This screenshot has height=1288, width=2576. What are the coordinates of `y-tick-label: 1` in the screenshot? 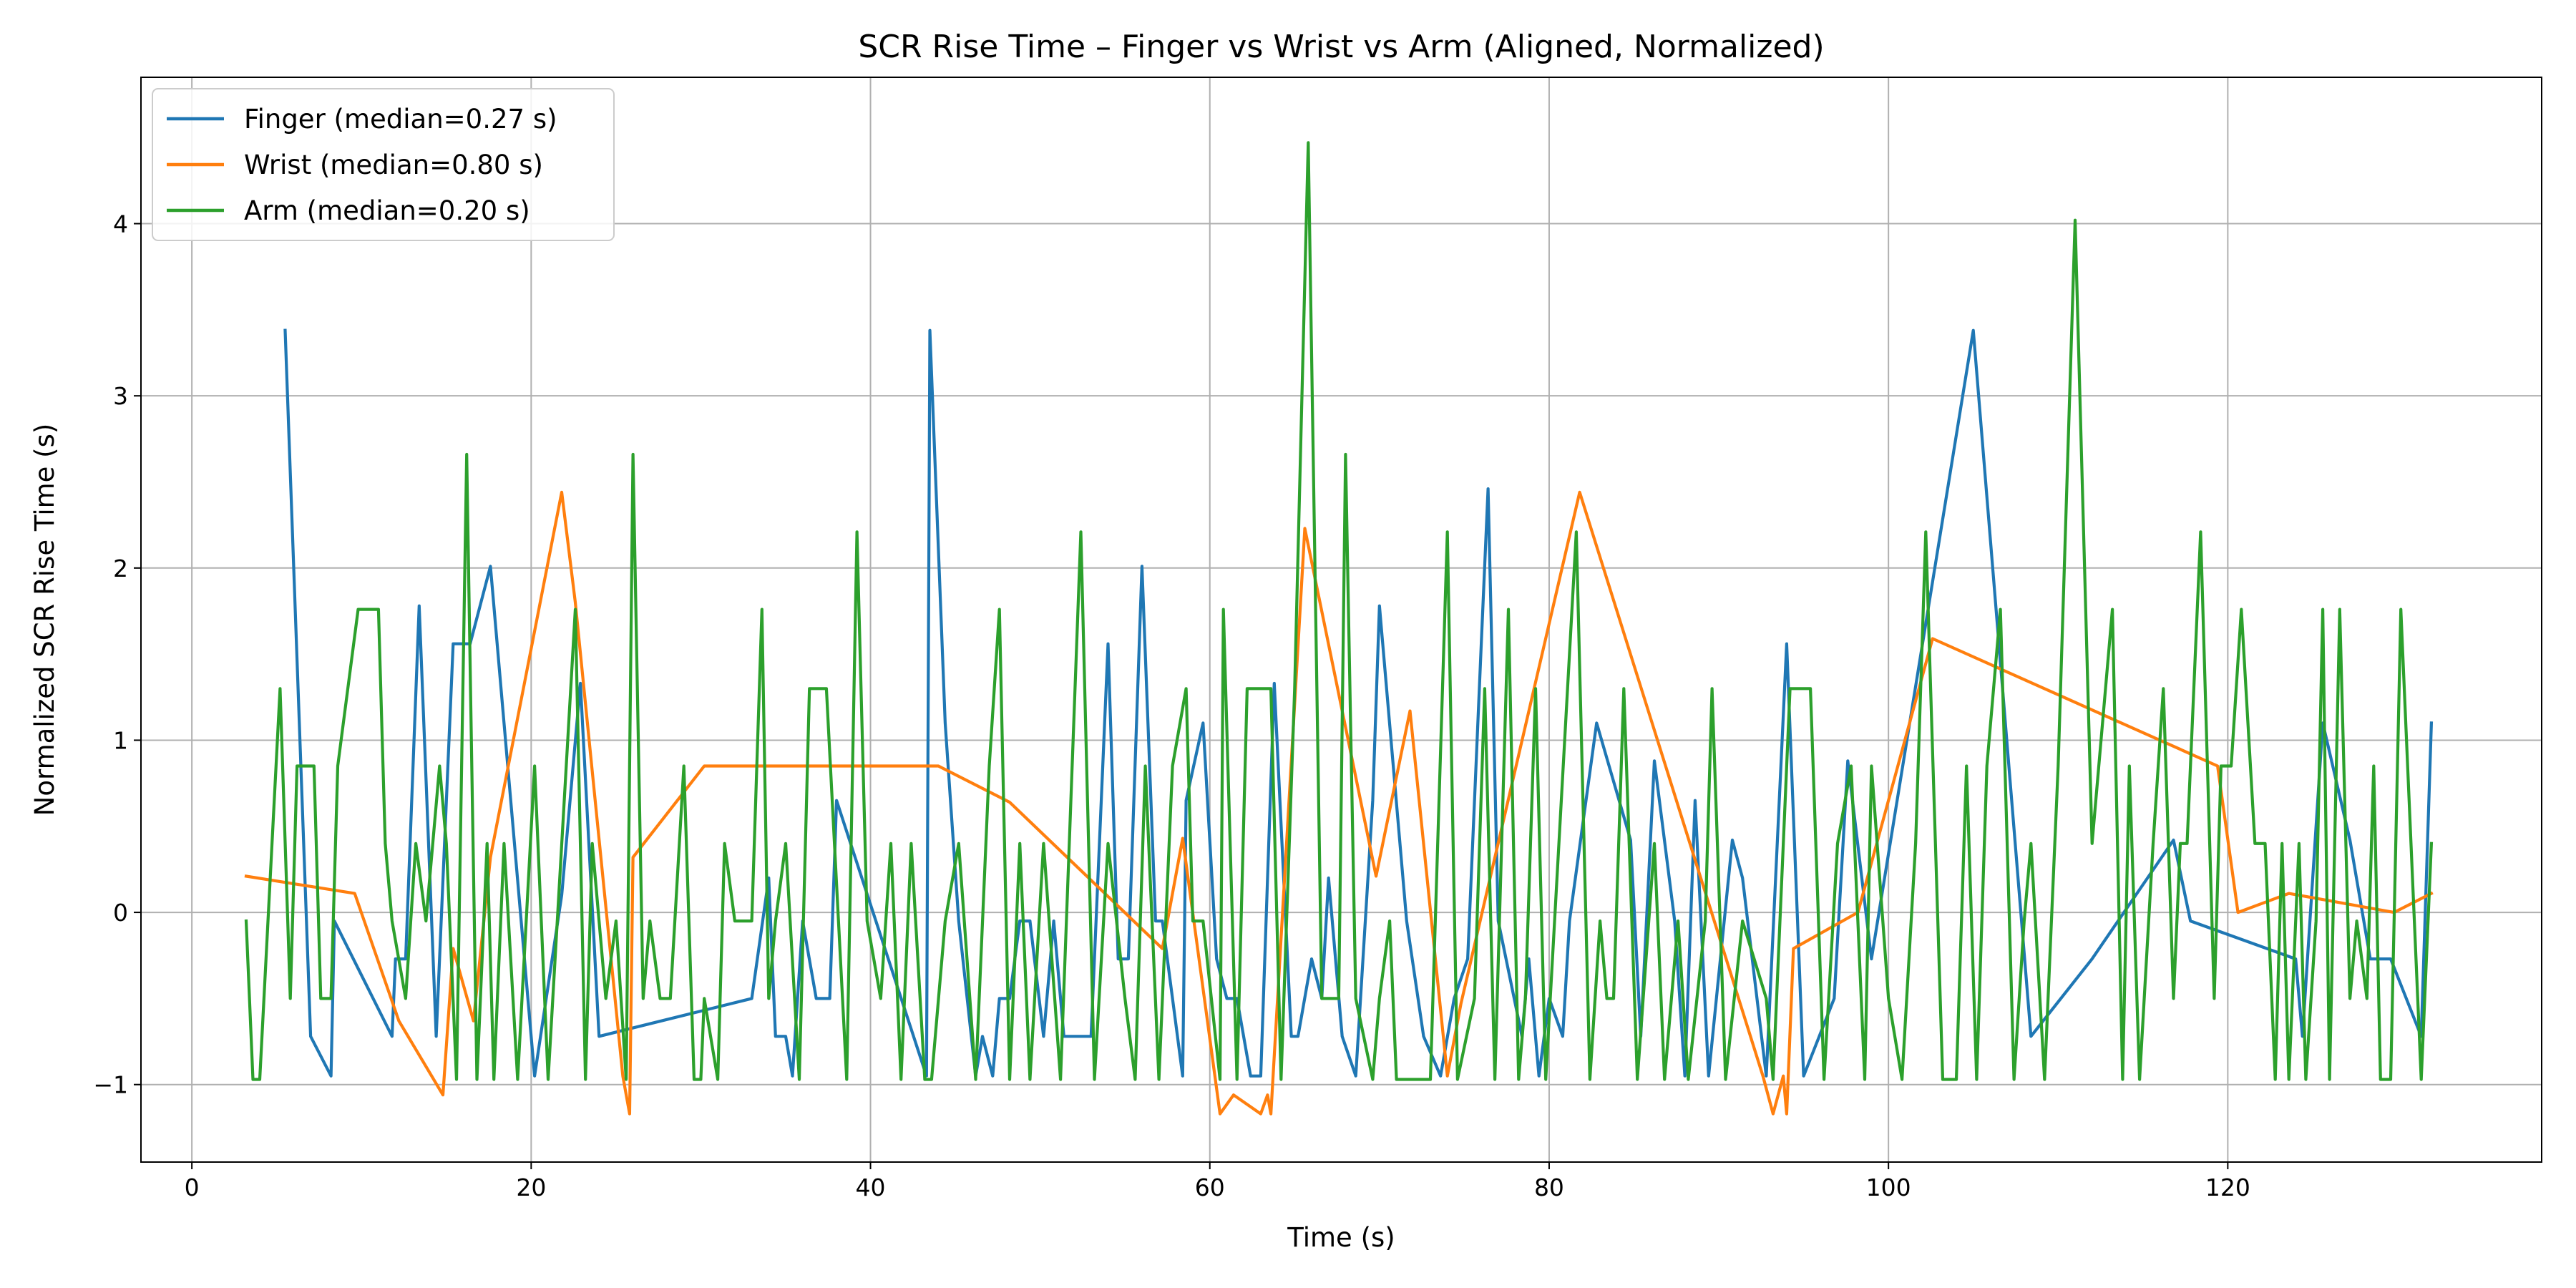 It's located at (120, 740).